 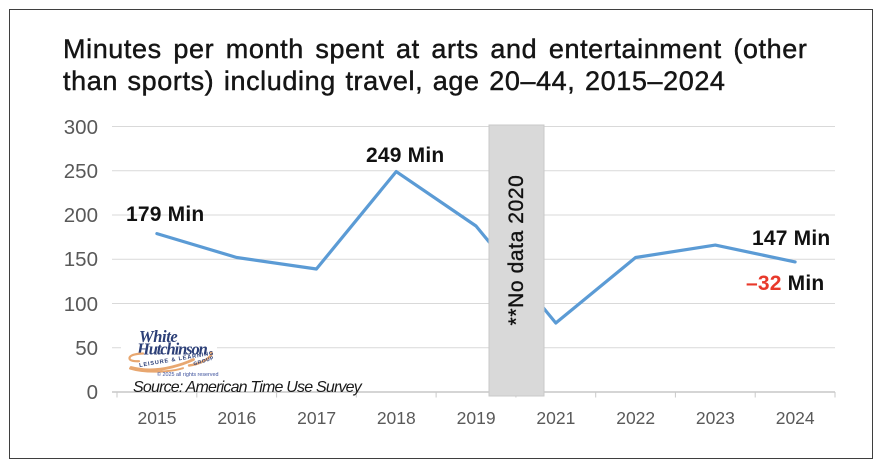 What do you see at coordinates (188, 374) in the screenshot?
I see `svg-text: © 2025 all rights reserved` at bounding box center [188, 374].